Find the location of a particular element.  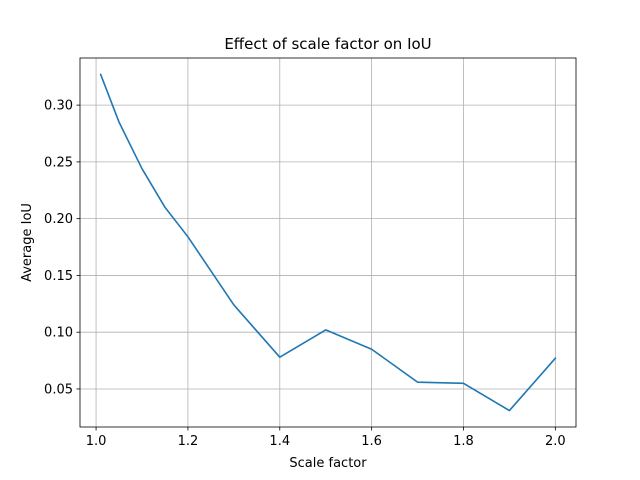

y-axis-ticks: 0.05 0.10 0.15 0.20 0.25 0.30 is located at coordinates (62, 248).